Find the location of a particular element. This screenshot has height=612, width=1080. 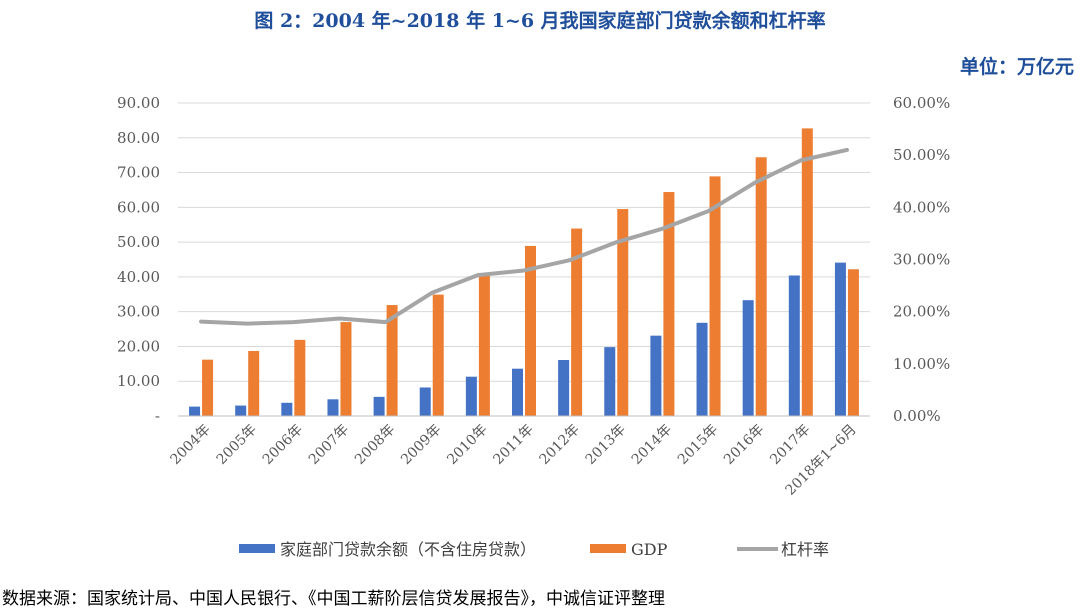

left-tick-label: 90.00 is located at coordinates (138, 103).